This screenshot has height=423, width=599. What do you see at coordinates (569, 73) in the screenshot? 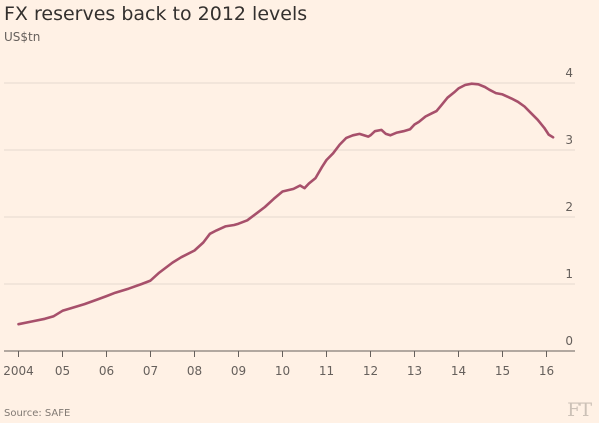
I see `y-tick-label: 4` at bounding box center [569, 73].